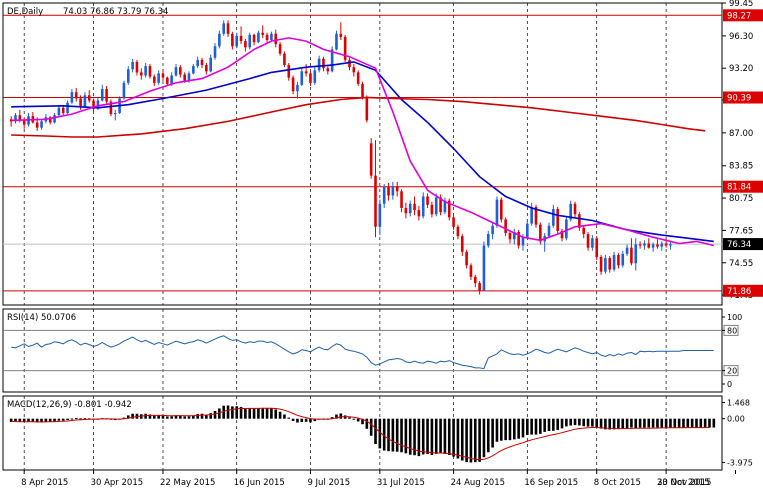 This screenshot has height=495, width=763. Describe the element at coordinates (187, 483) in the screenshot. I see `x-tick-label: 22 May 2015` at that location.